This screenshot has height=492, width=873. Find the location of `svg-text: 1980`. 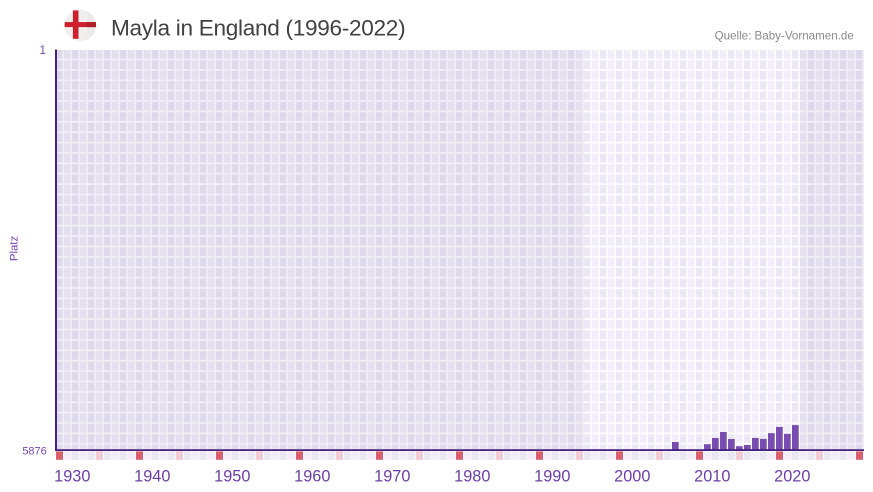

svg-text: 1980 is located at coordinates (472, 476).